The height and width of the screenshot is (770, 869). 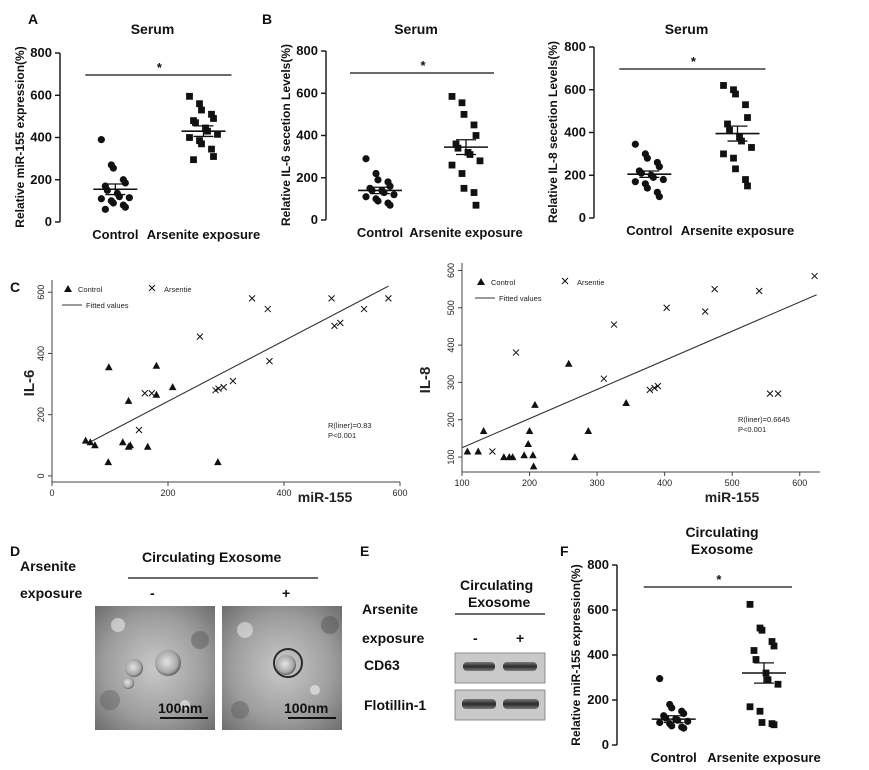 What do you see at coordinates (211, 557) in the screenshot?
I see `panel-d-header: Circulating Exosome` at bounding box center [211, 557].